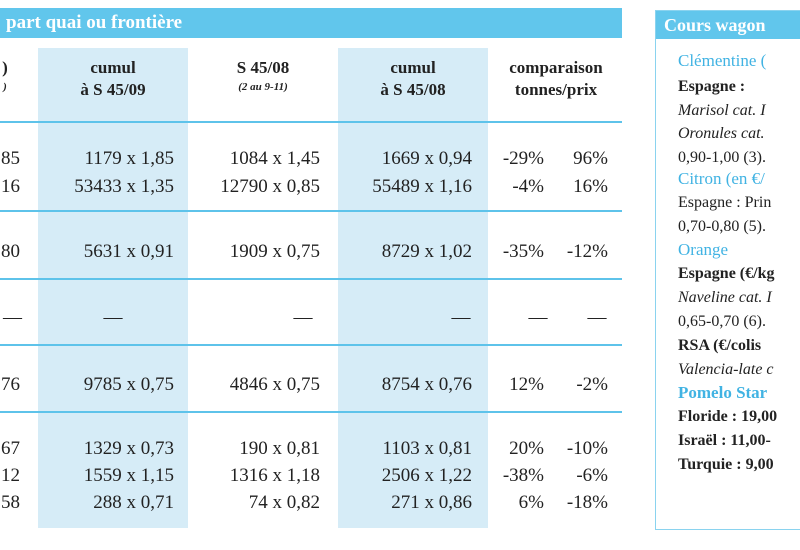 This screenshot has width=800, height=550. Describe the element at coordinates (431, 502) in the screenshot. I see `table-cell: 271 x 0,86` at that location.